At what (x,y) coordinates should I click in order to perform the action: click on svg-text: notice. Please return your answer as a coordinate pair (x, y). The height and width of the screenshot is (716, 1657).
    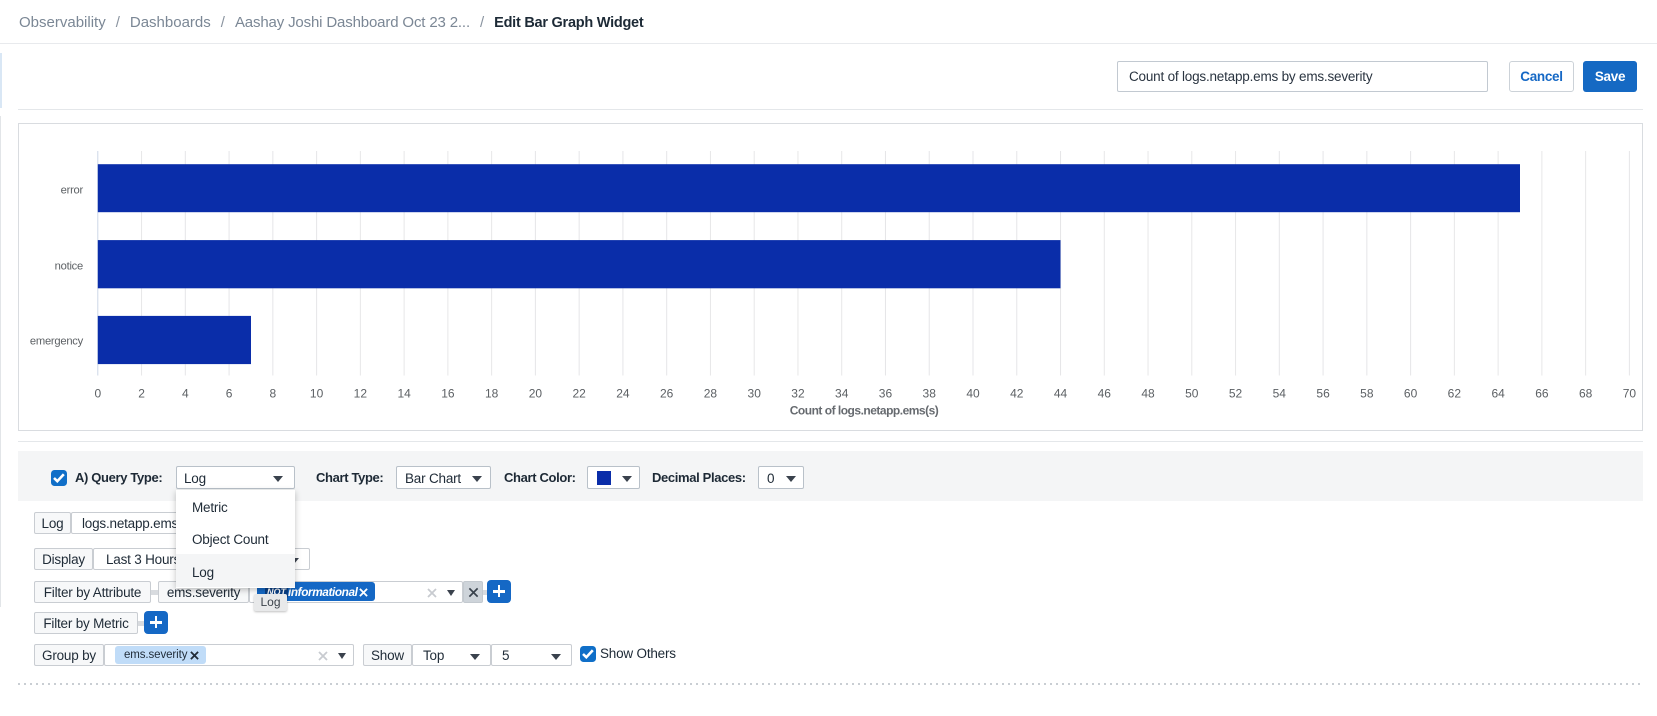
    Looking at the image, I should click on (69, 267).